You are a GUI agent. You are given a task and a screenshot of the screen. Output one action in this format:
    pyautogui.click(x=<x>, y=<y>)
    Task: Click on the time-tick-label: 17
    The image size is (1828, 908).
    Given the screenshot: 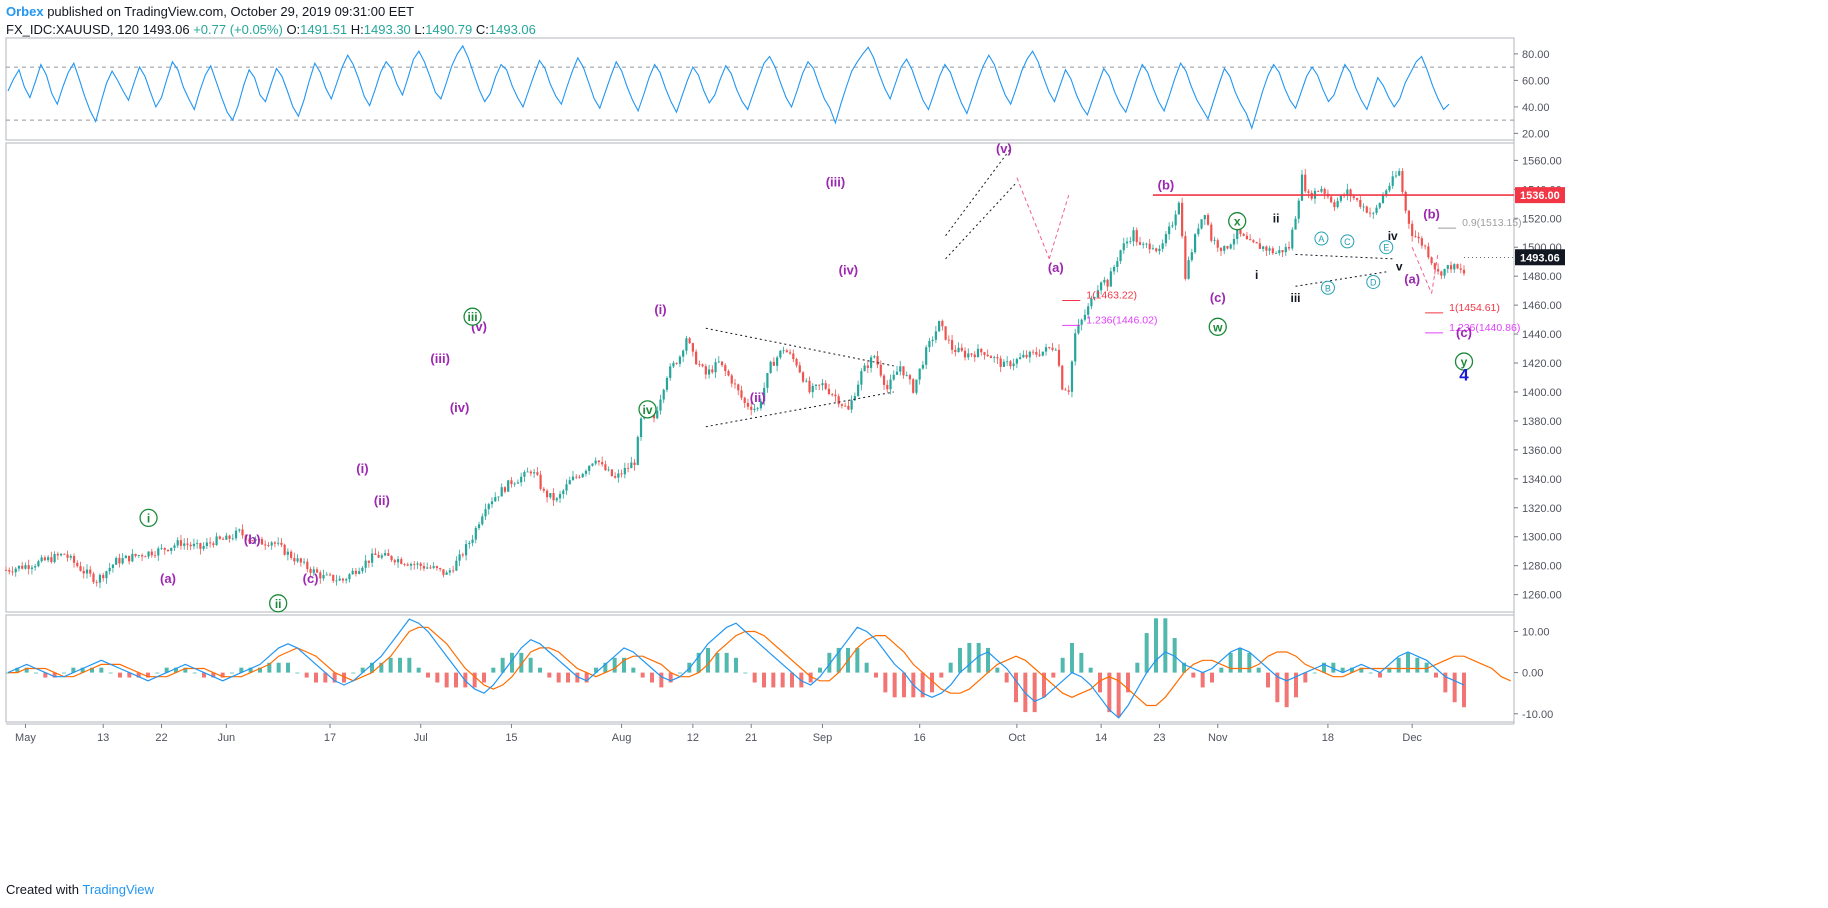 What is the action you would take?
    pyautogui.click(x=330, y=738)
    